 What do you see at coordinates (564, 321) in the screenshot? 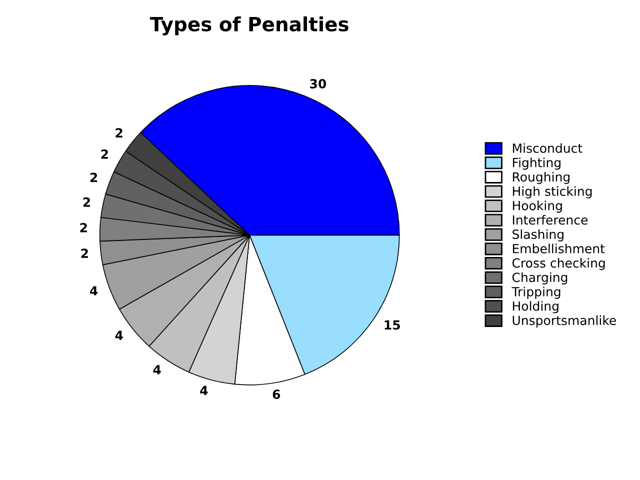
I see `legend-label: Unsportsmanlike` at bounding box center [564, 321].